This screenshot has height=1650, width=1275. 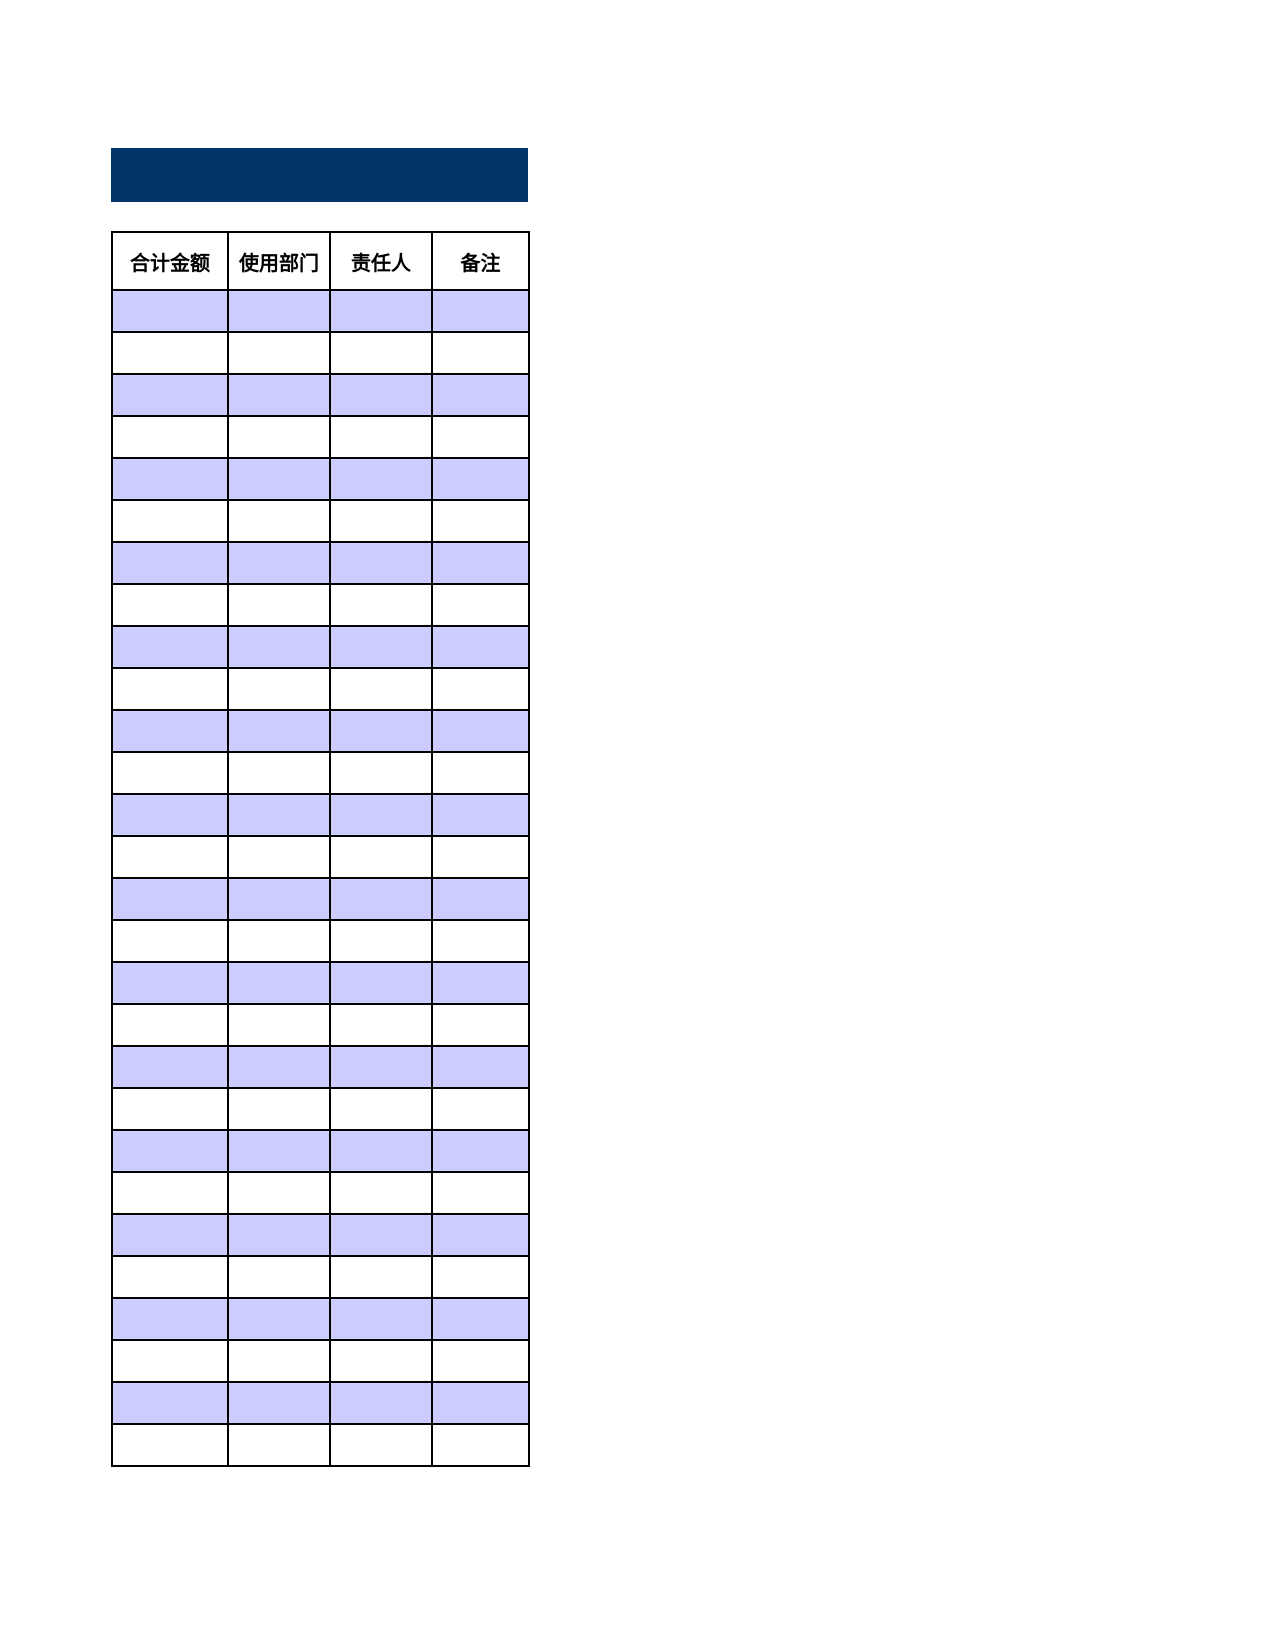 What do you see at coordinates (319, 175) in the screenshot?
I see `title-banner` at bounding box center [319, 175].